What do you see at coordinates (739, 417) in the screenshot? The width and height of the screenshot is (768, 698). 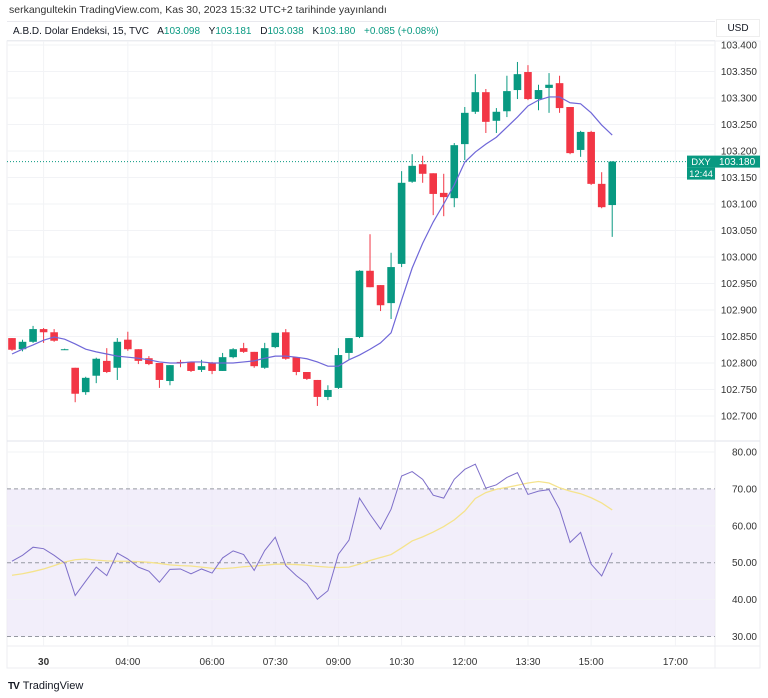 I see `price-tick-label: 102.700` at bounding box center [739, 417].